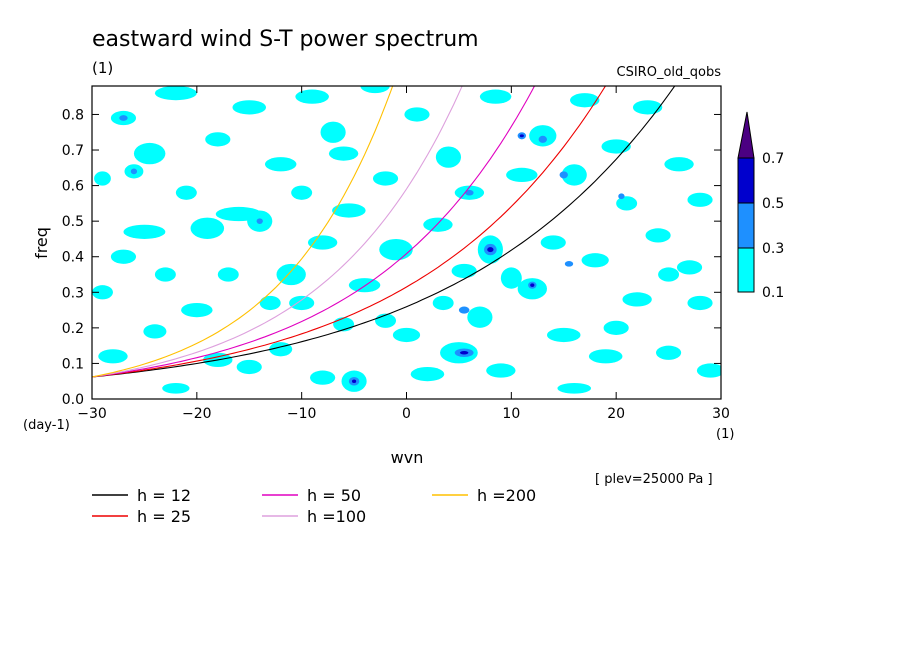 The height and width of the screenshot is (654, 904). I want to click on y-tick-label: 0.6, so click(73, 187).